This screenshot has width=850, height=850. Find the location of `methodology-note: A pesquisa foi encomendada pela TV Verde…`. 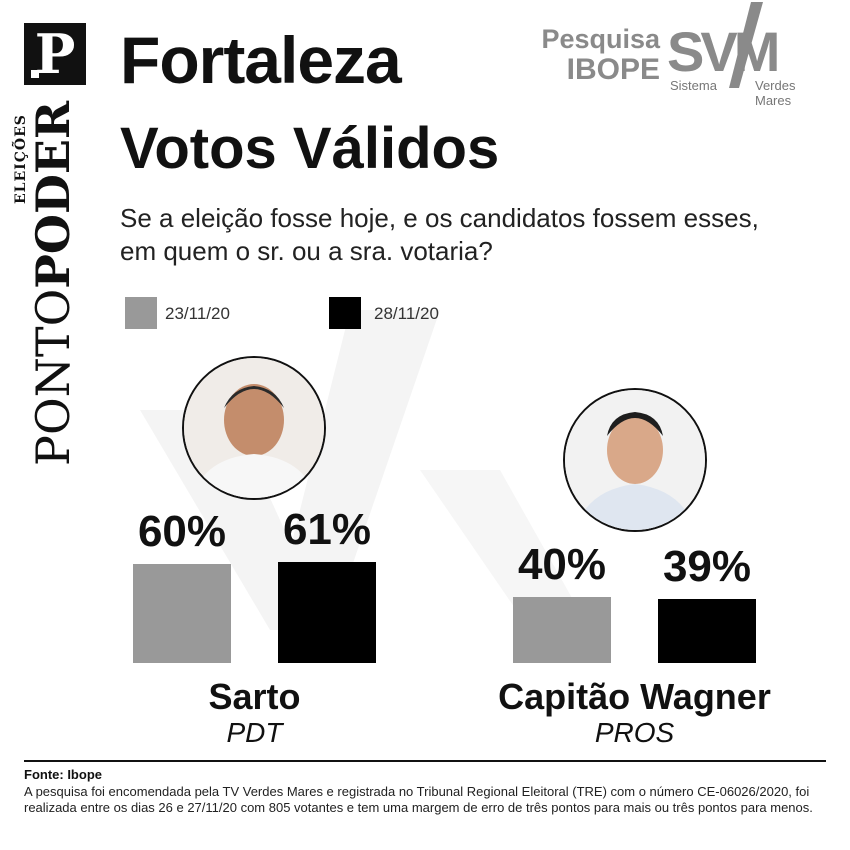

methodology-note: A pesquisa foi encomendada pela TV Verde… is located at coordinates (418, 799).